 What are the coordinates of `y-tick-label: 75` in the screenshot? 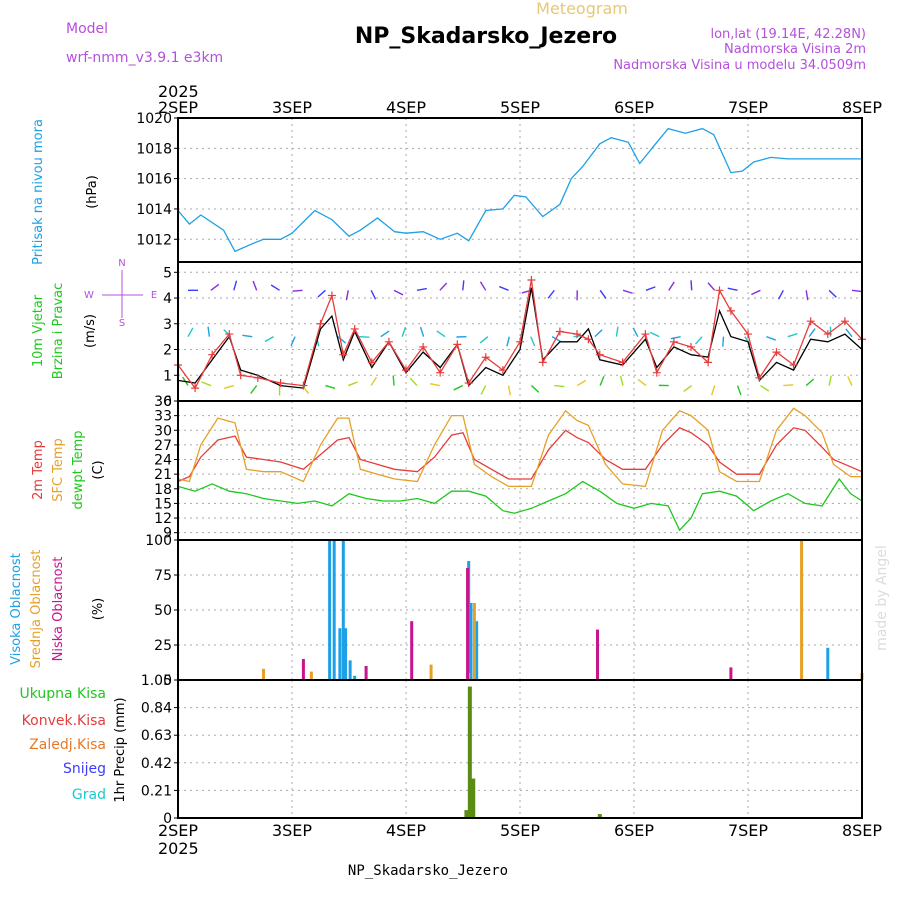 It's located at (163, 576).